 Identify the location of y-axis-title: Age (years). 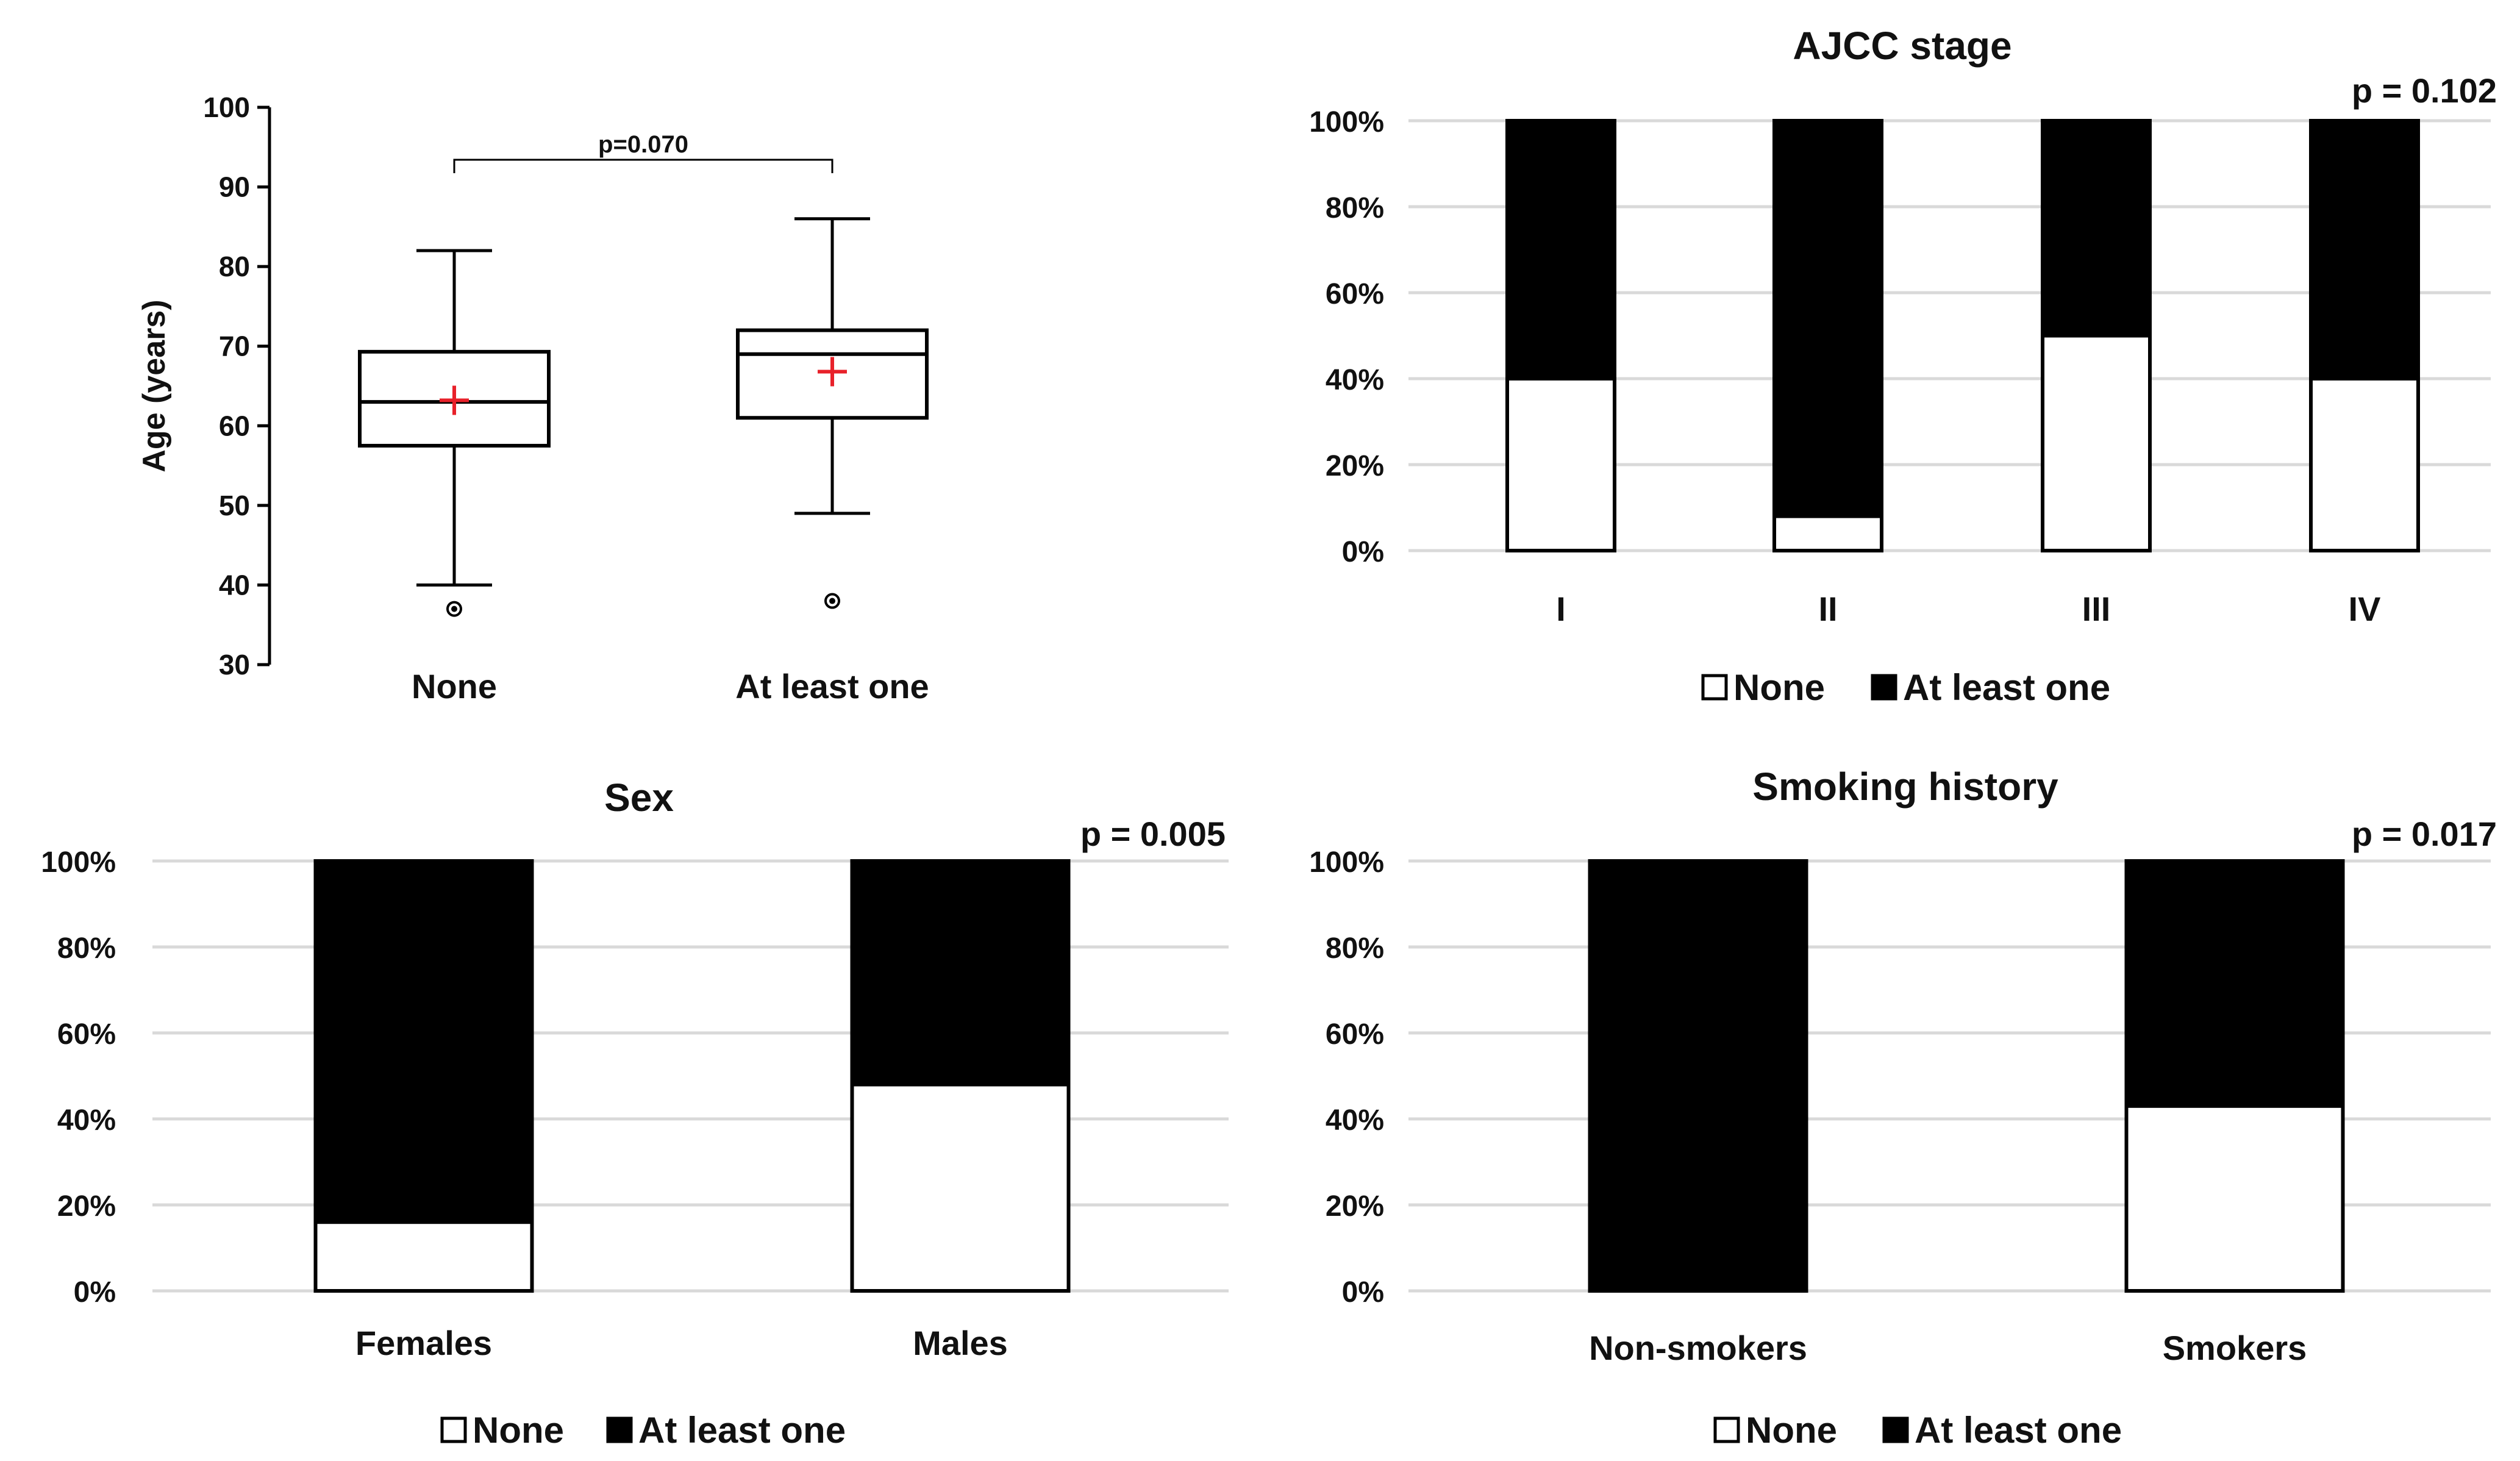
(155, 385).